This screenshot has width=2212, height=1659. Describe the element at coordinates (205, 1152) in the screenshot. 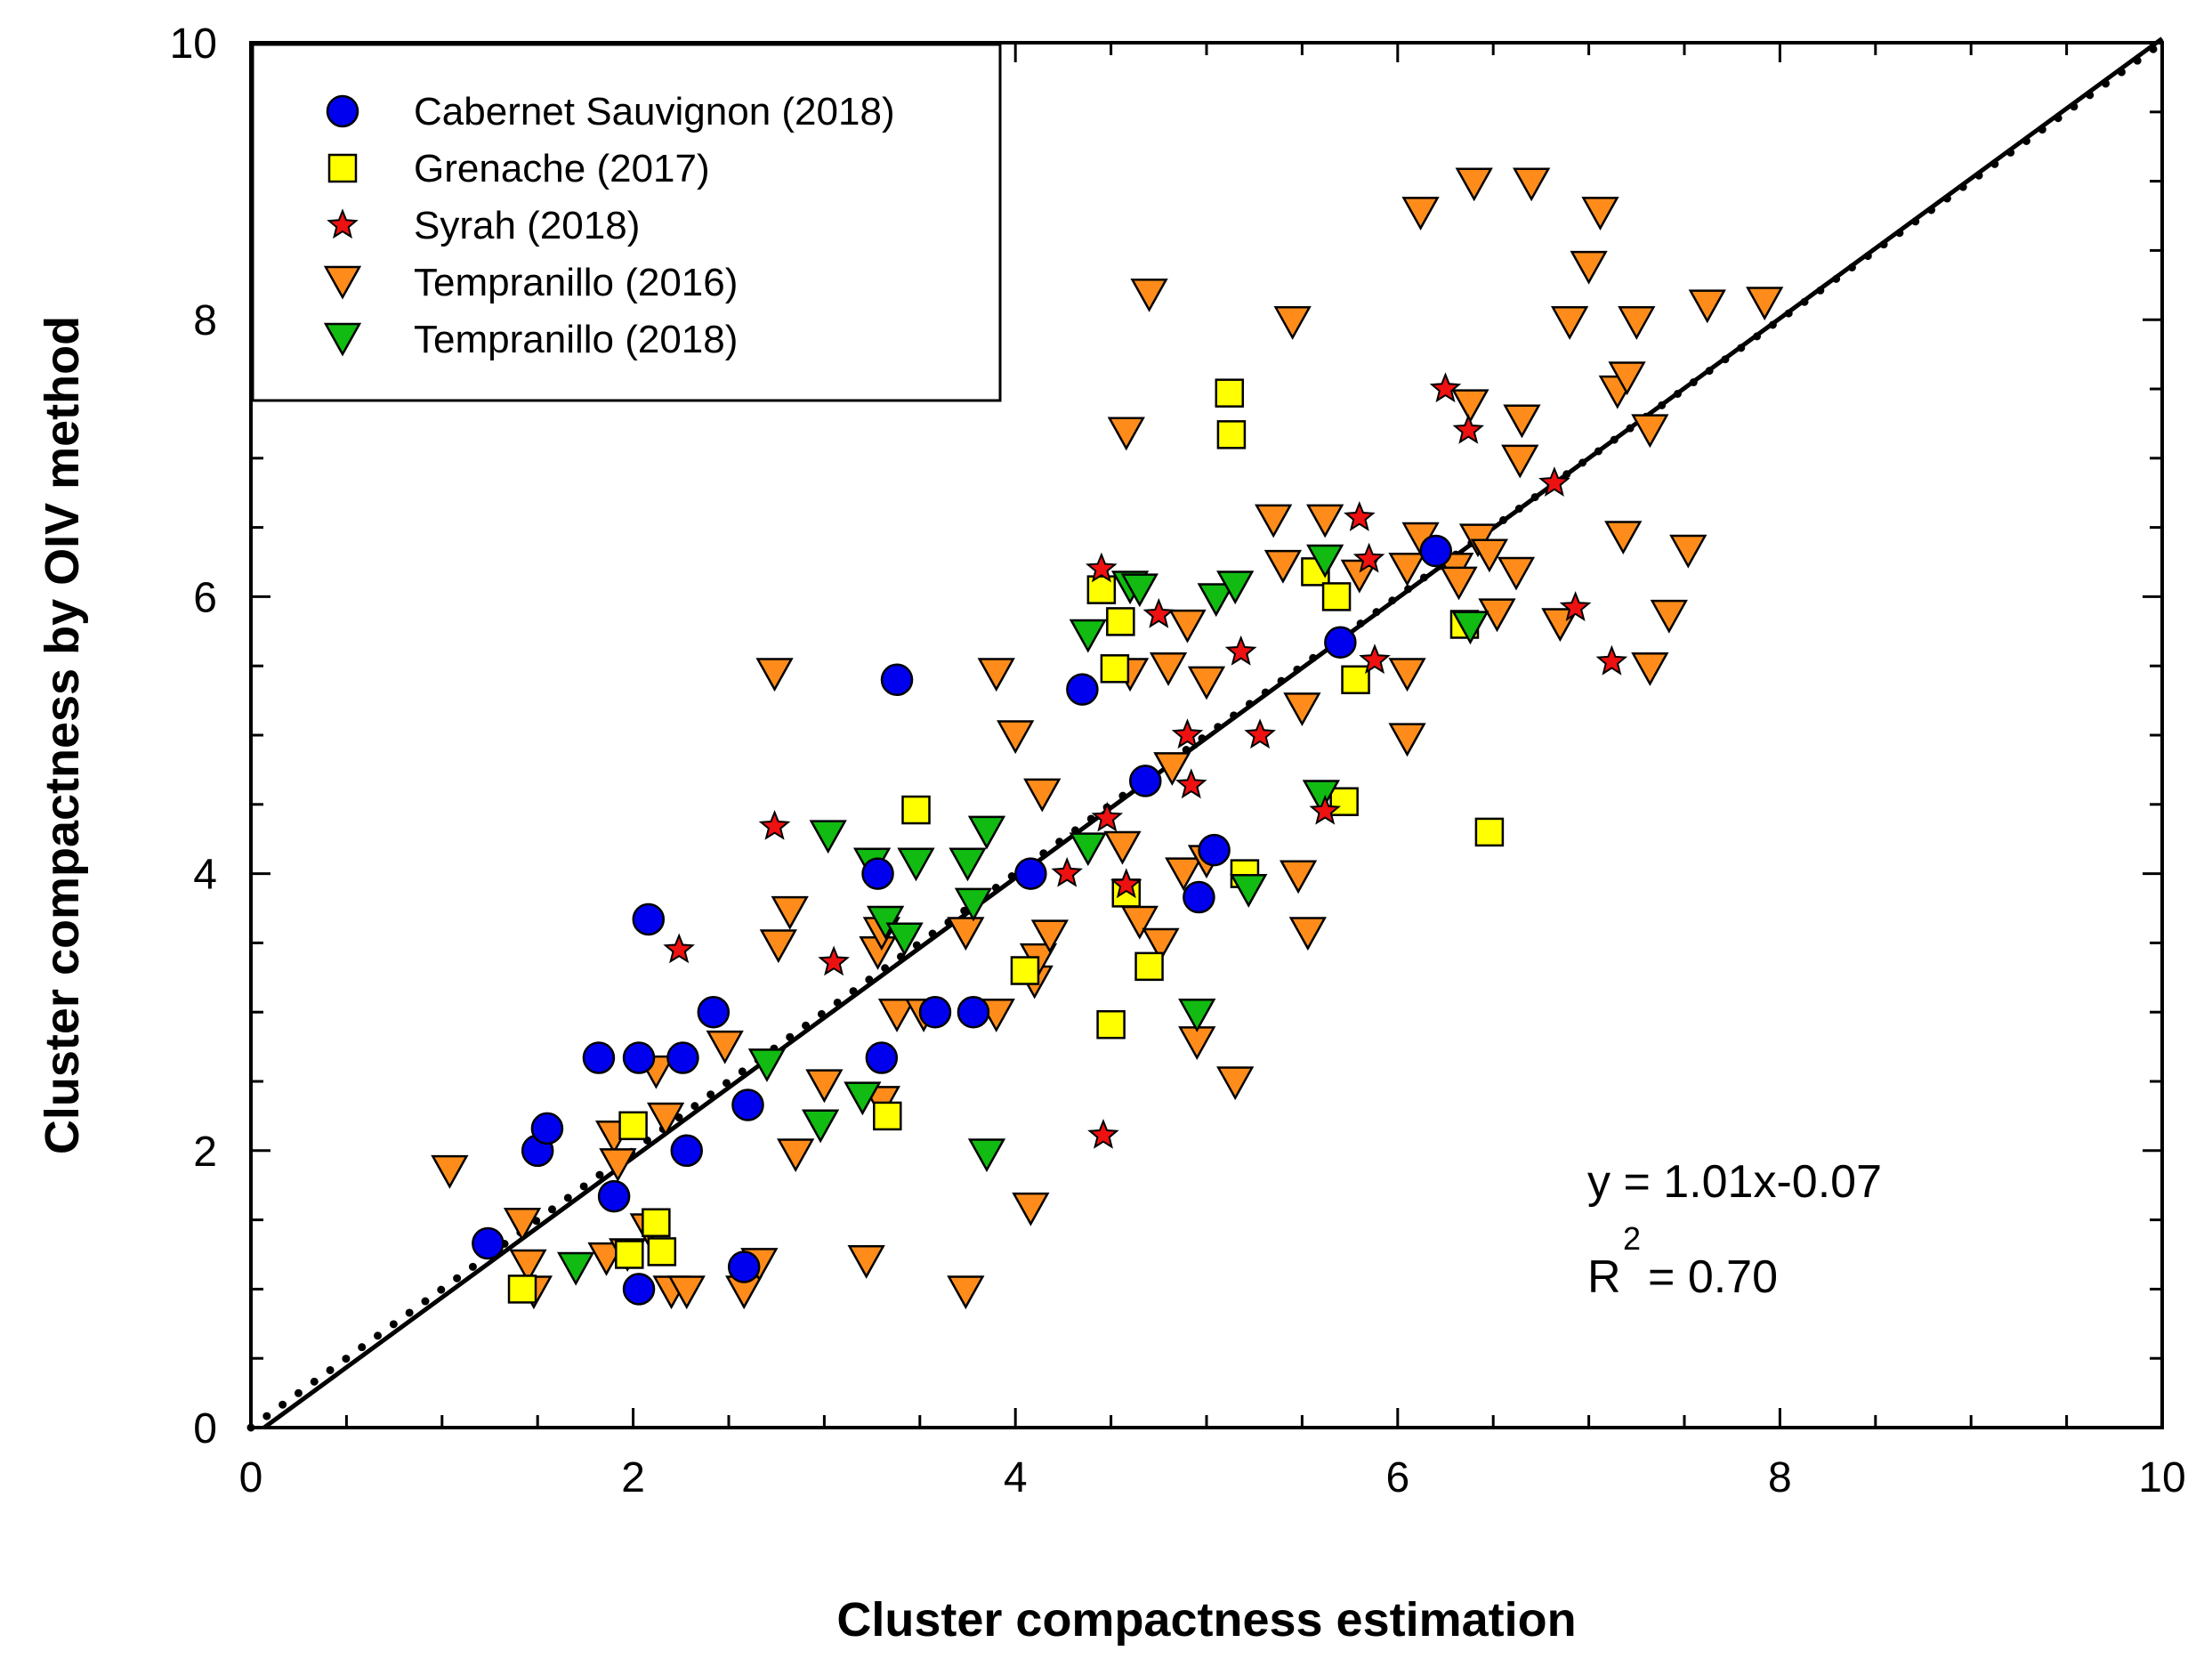

I see `y-tick-label: 2` at that location.